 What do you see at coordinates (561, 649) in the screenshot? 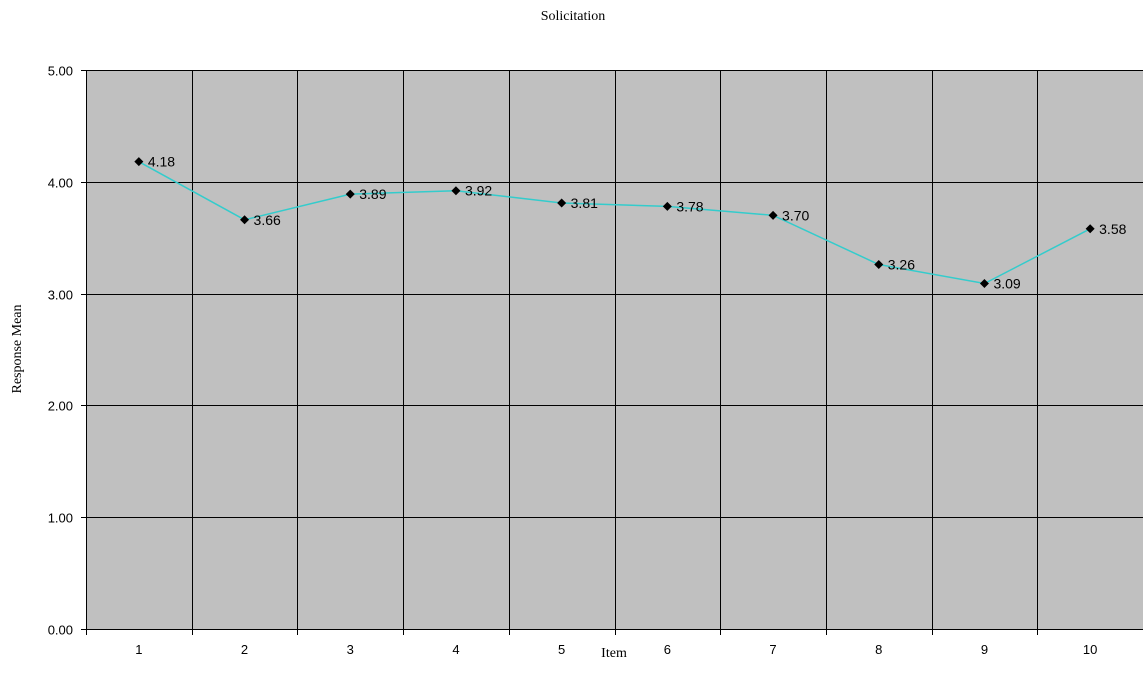
I see `x-axis-tick-label: 5` at bounding box center [561, 649].